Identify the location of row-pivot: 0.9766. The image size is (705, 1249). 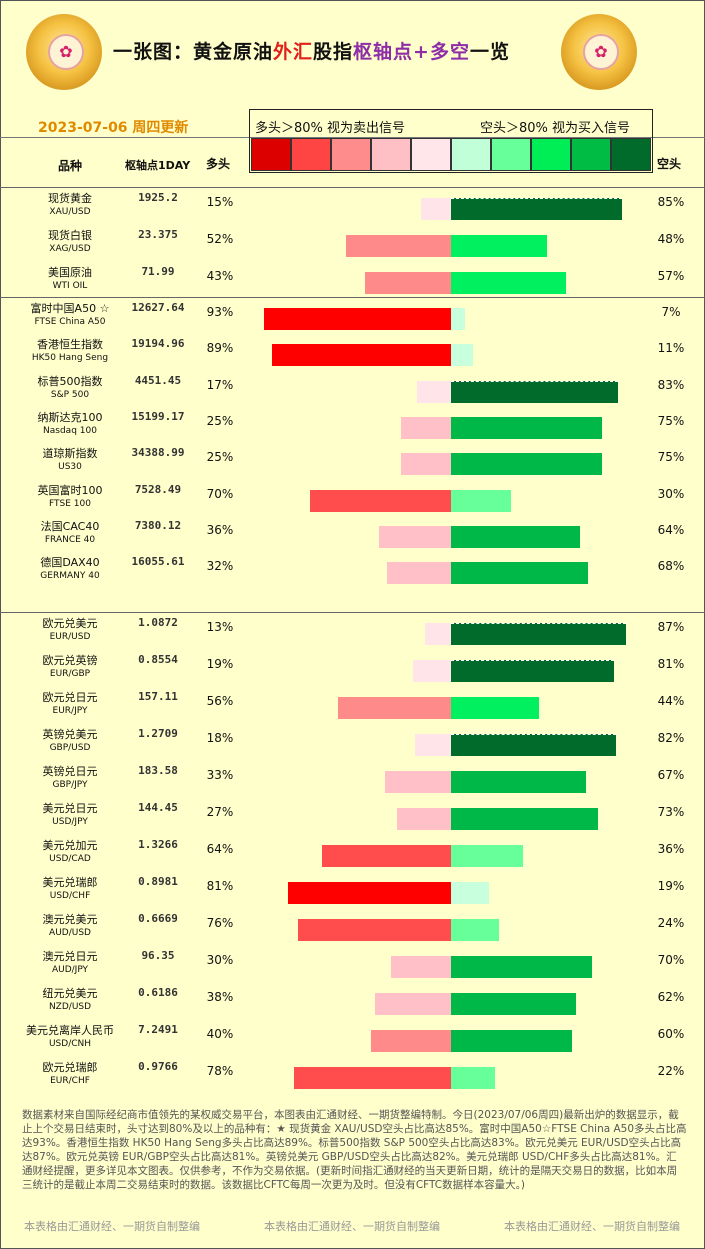
(158, 1066).